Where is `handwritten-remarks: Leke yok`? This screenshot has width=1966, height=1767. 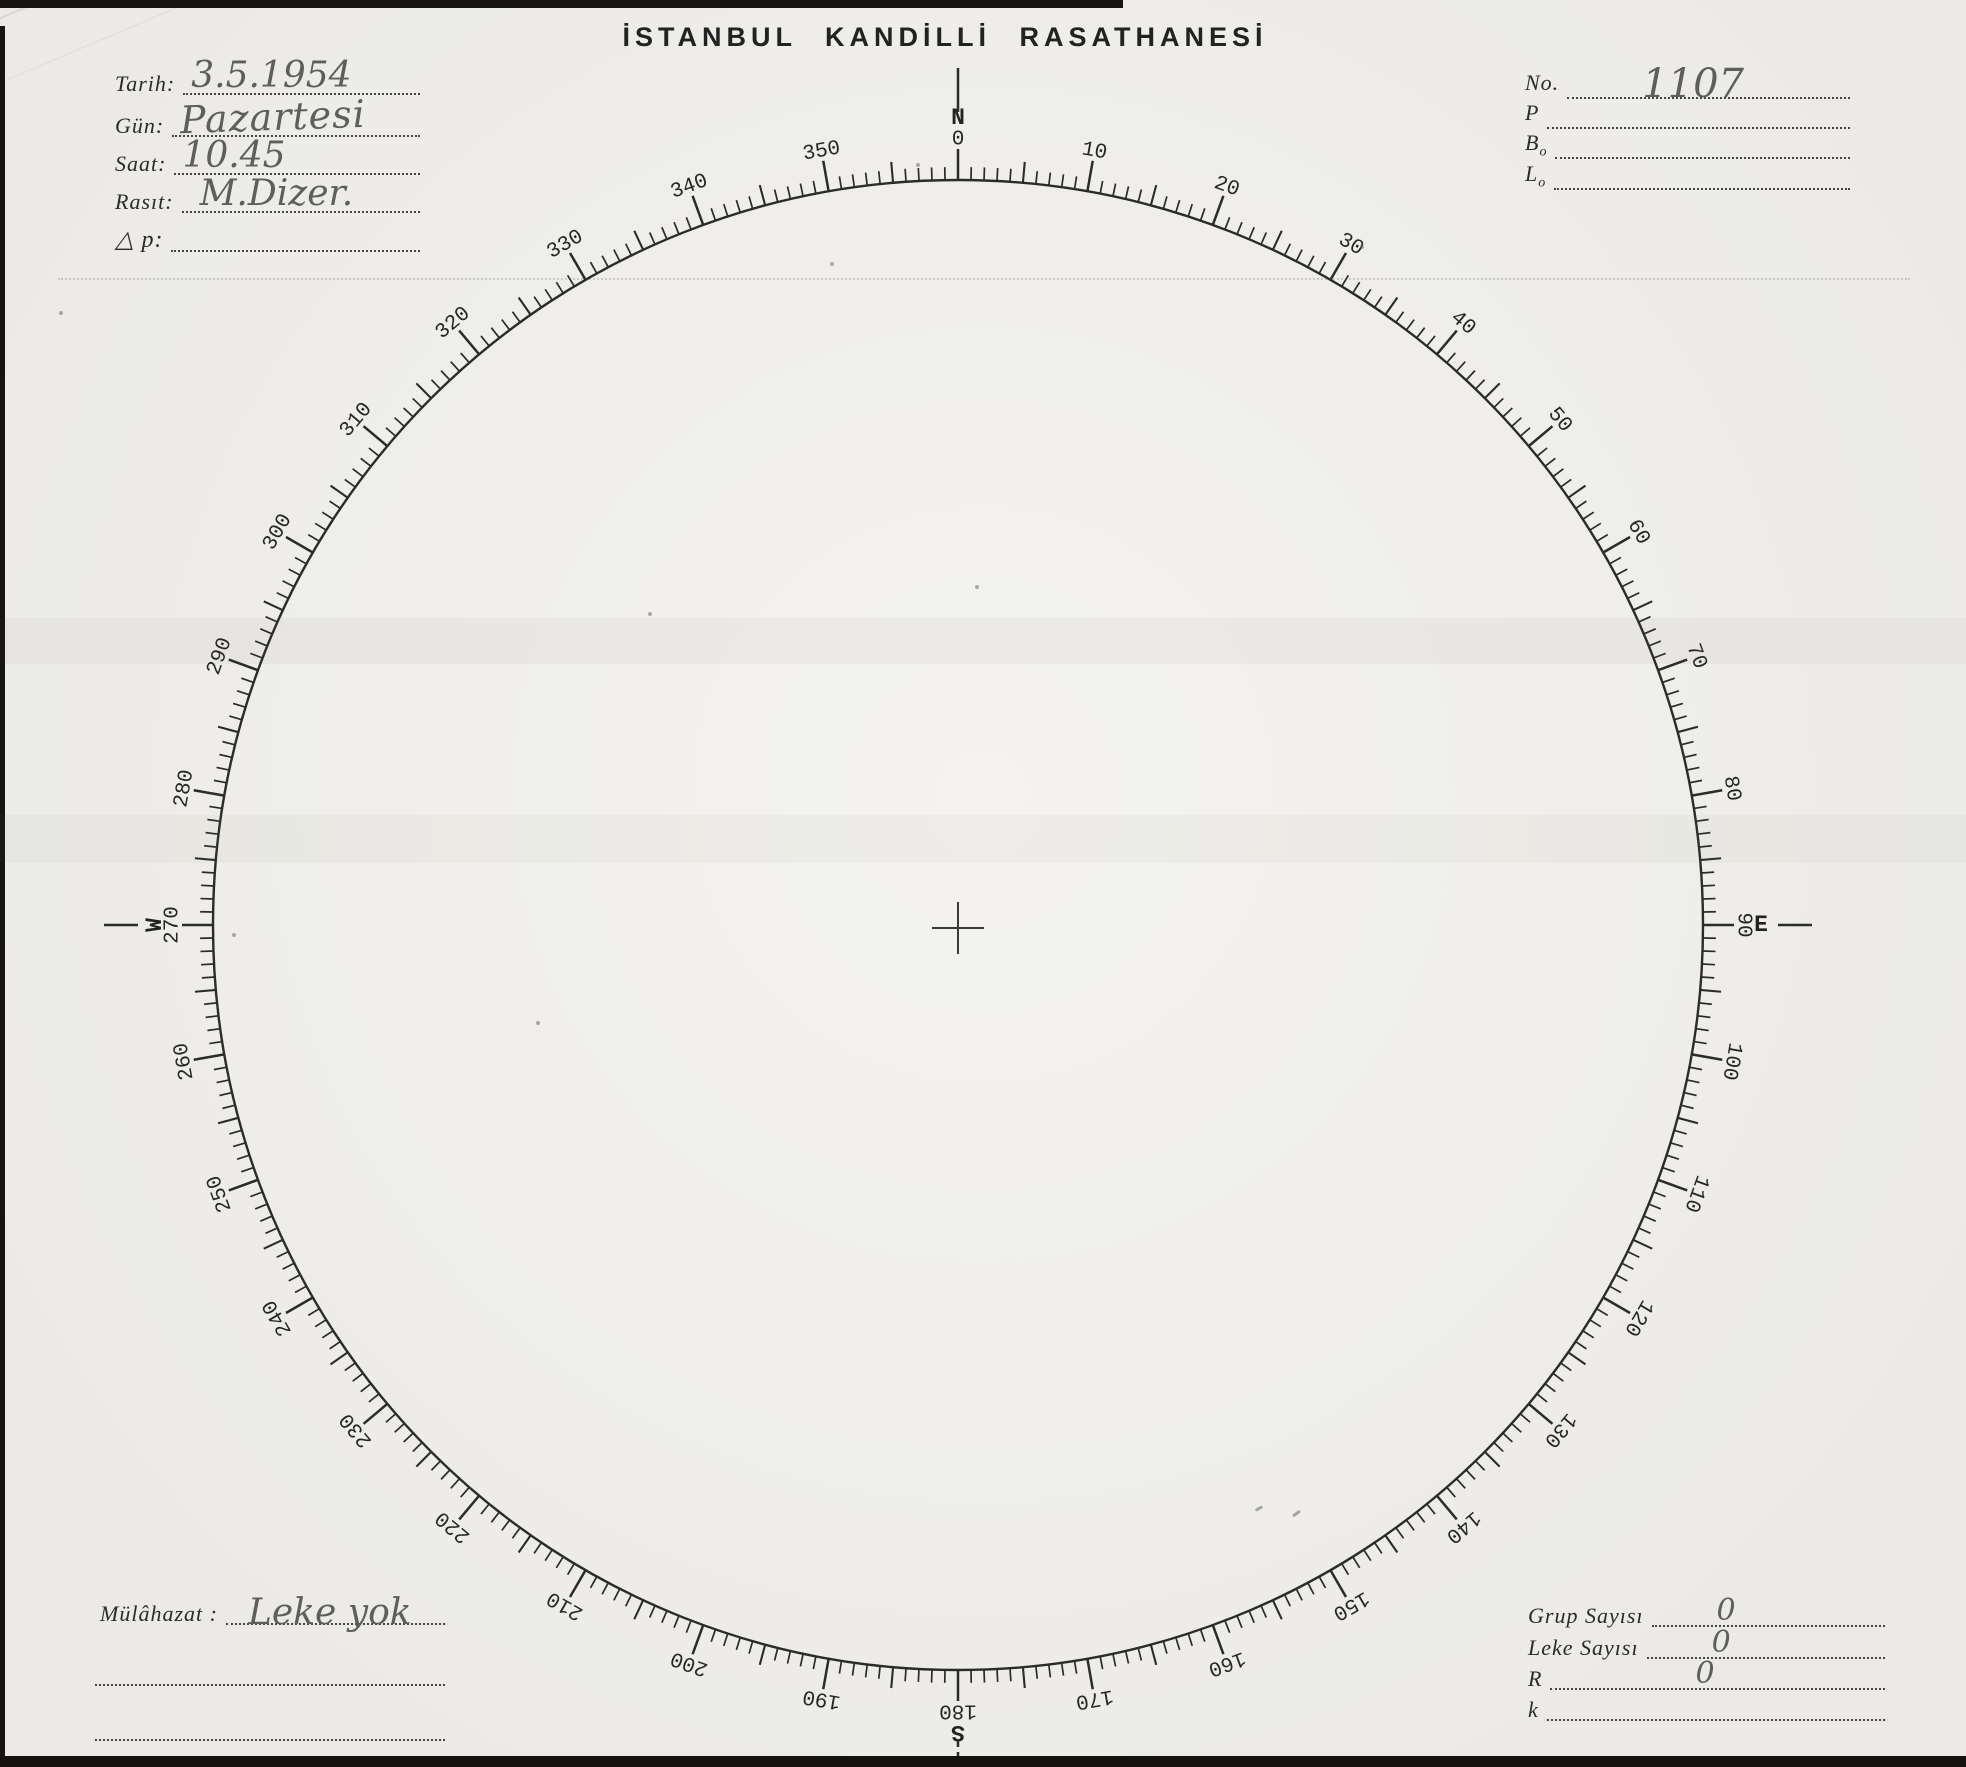 handwritten-remarks: Leke yok is located at coordinates (329, 1612).